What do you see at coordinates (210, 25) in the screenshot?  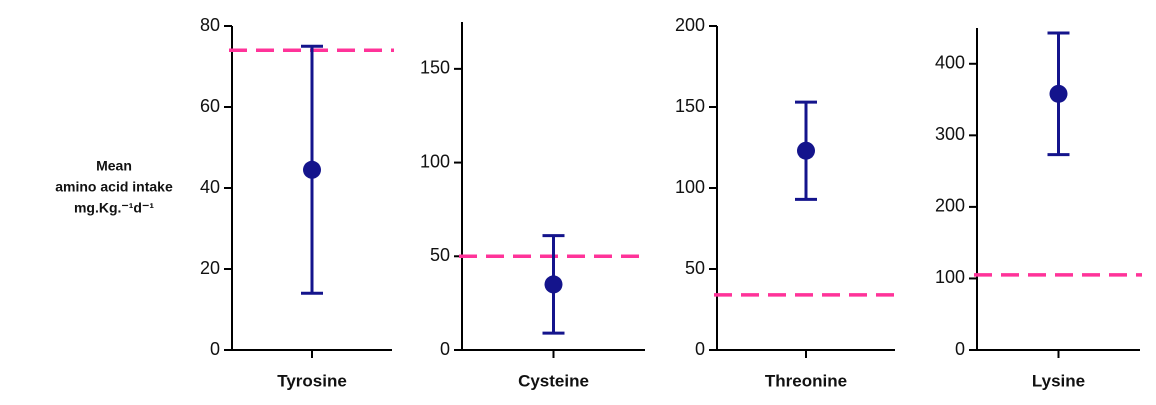 I see `y-tick-label: 80` at bounding box center [210, 25].